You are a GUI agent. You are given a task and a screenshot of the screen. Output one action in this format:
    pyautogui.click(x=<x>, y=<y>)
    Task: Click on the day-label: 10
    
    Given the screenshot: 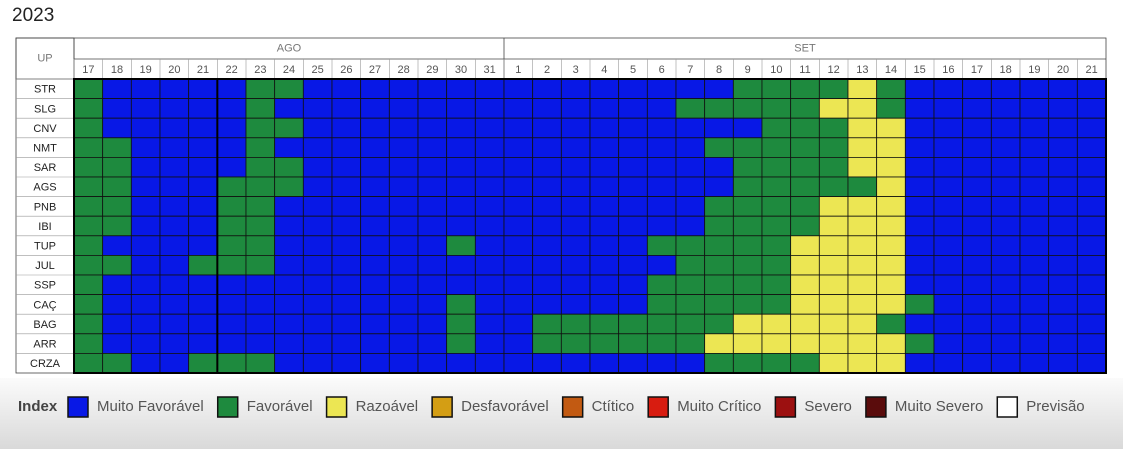 What is the action you would take?
    pyautogui.click(x=776, y=70)
    